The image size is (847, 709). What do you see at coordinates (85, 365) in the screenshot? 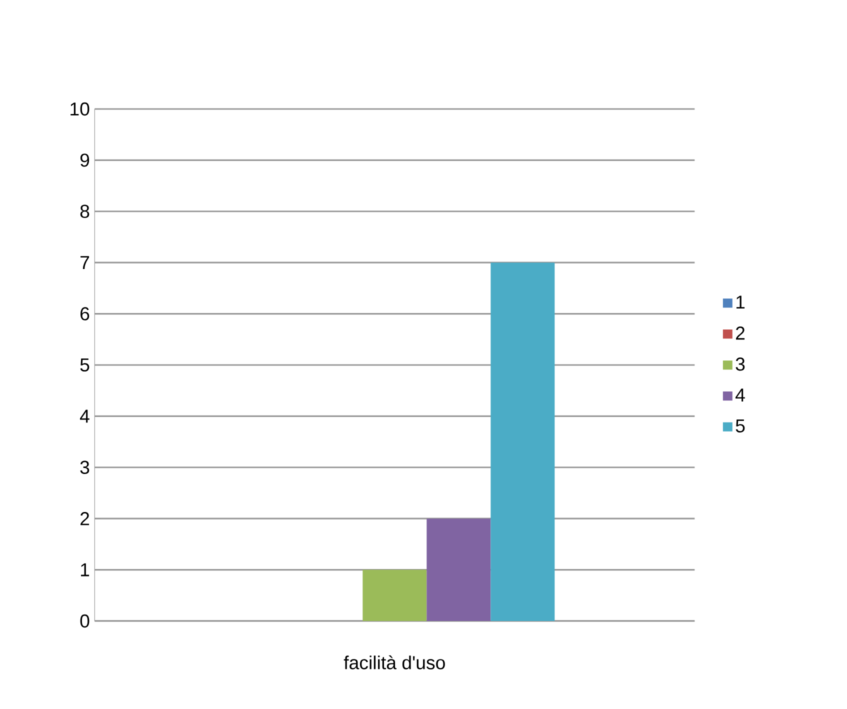
I see `y-tick-label: 5` at bounding box center [85, 365].